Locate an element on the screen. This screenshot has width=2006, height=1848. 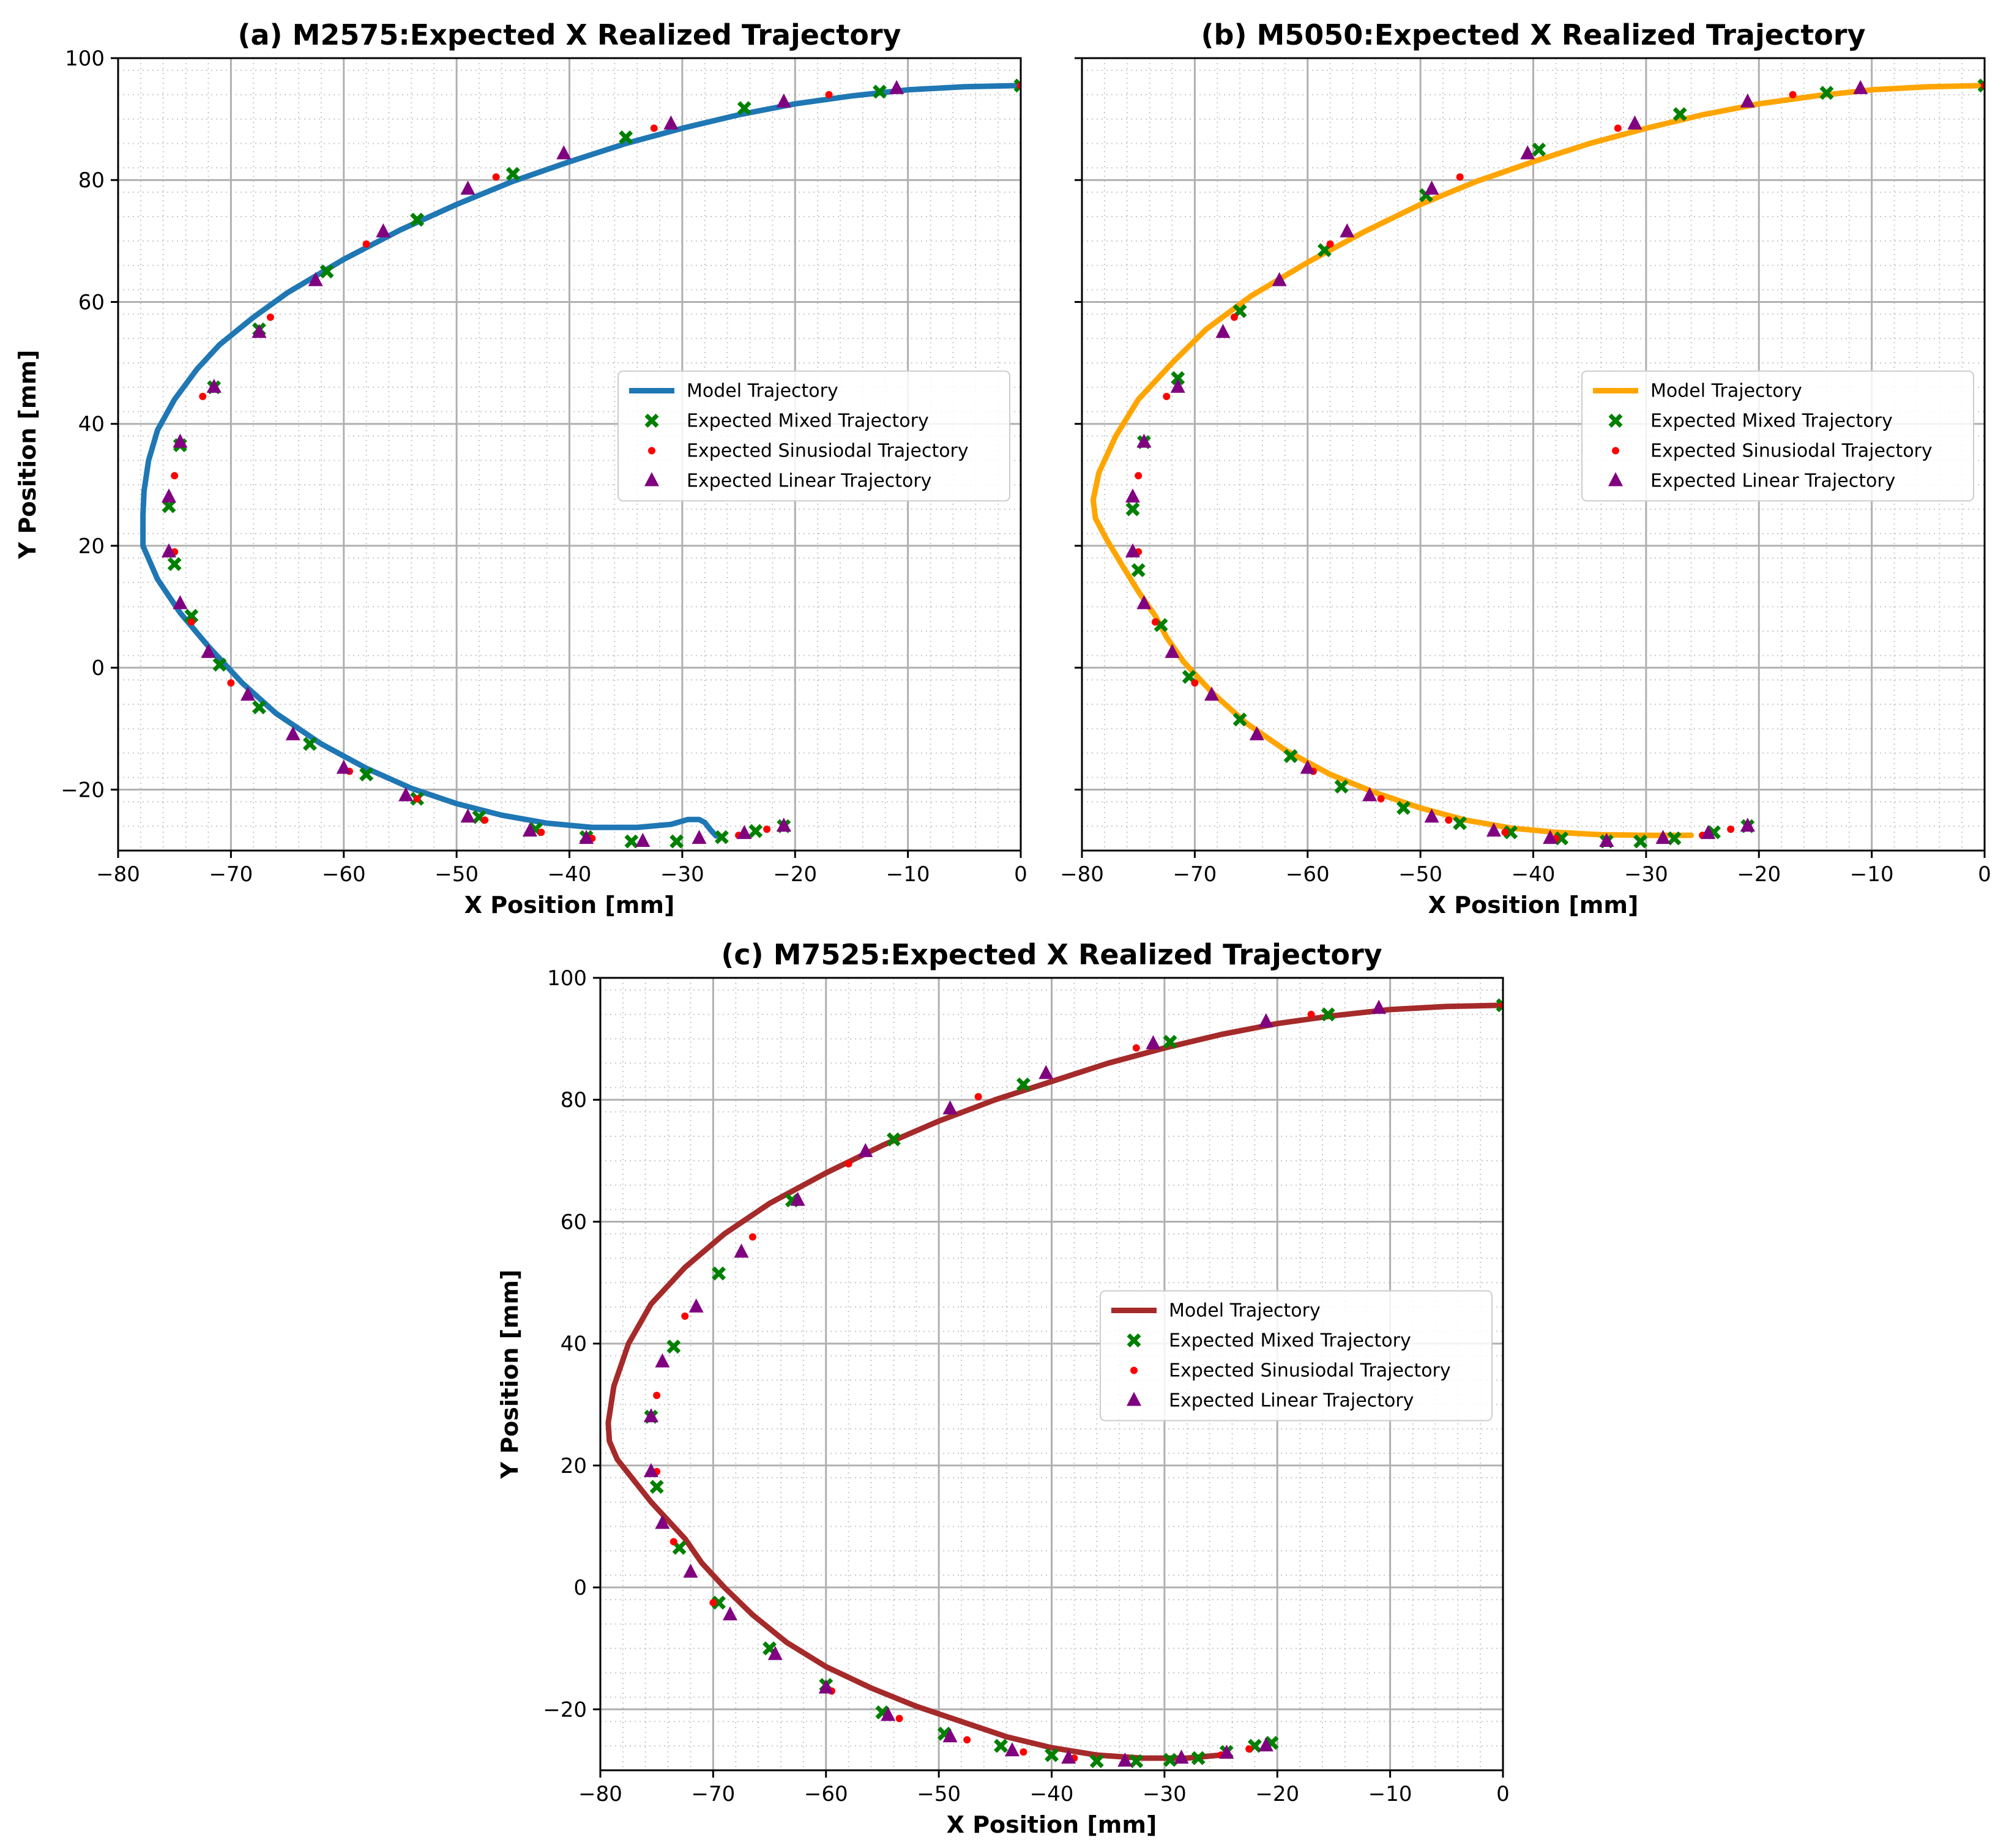
legend-box is located at coordinates (1296, 1355).